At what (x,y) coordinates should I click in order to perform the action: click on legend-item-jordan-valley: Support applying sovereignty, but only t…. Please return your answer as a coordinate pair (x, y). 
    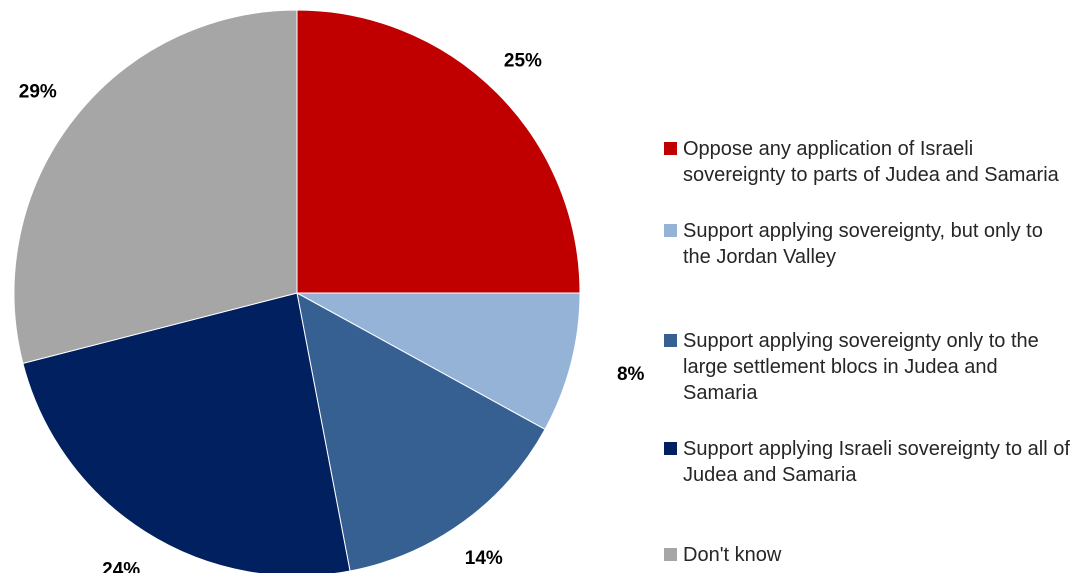
    Looking at the image, I should click on (869, 244).